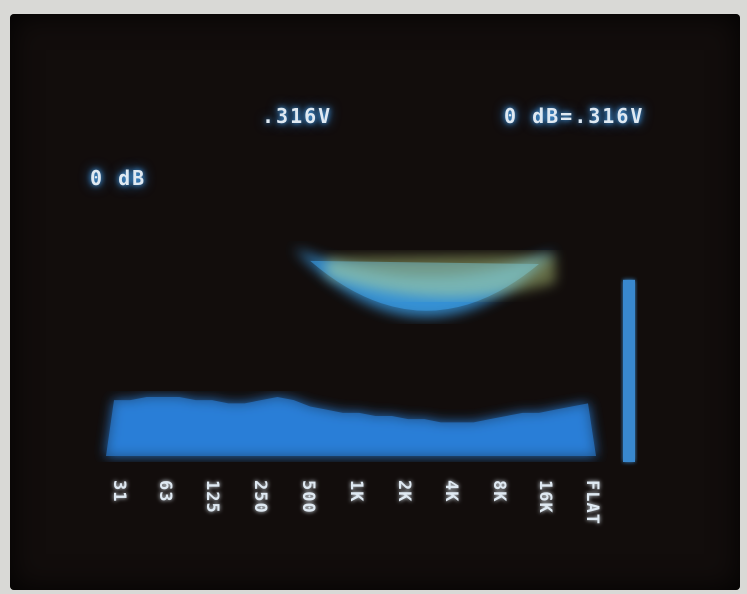 The width and height of the screenshot is (747, 594). What do you see at coordinates (165, 491) in the screenshot?
I see `tick-label: 63` at bounding box center [165, 491].